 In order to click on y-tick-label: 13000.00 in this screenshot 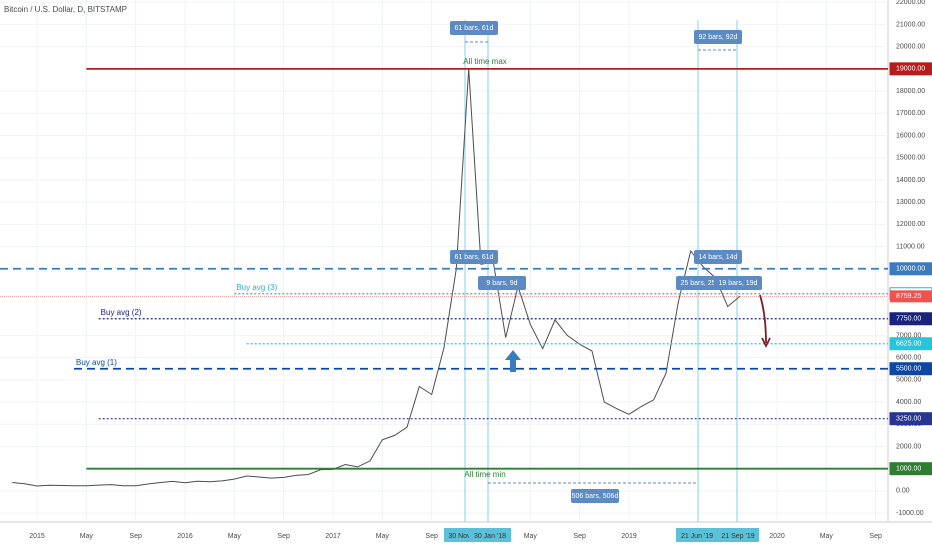, I will do `click(910, 202)`.